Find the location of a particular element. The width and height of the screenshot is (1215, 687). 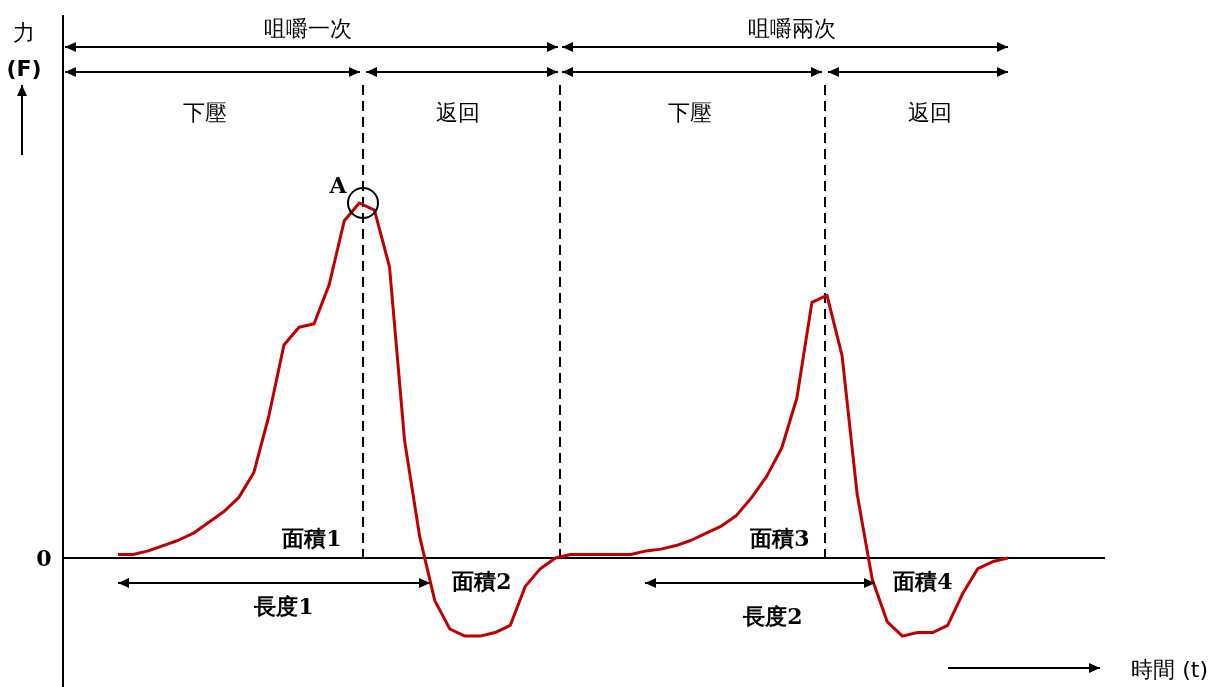

annotation: 長度2 is located at coordinates (772, 616).